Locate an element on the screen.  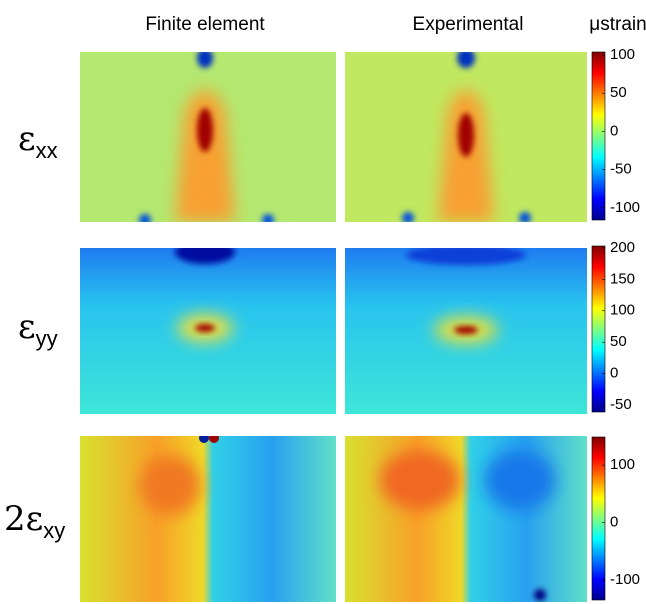
column-header: Experimental is located at coordinates (468, 24).